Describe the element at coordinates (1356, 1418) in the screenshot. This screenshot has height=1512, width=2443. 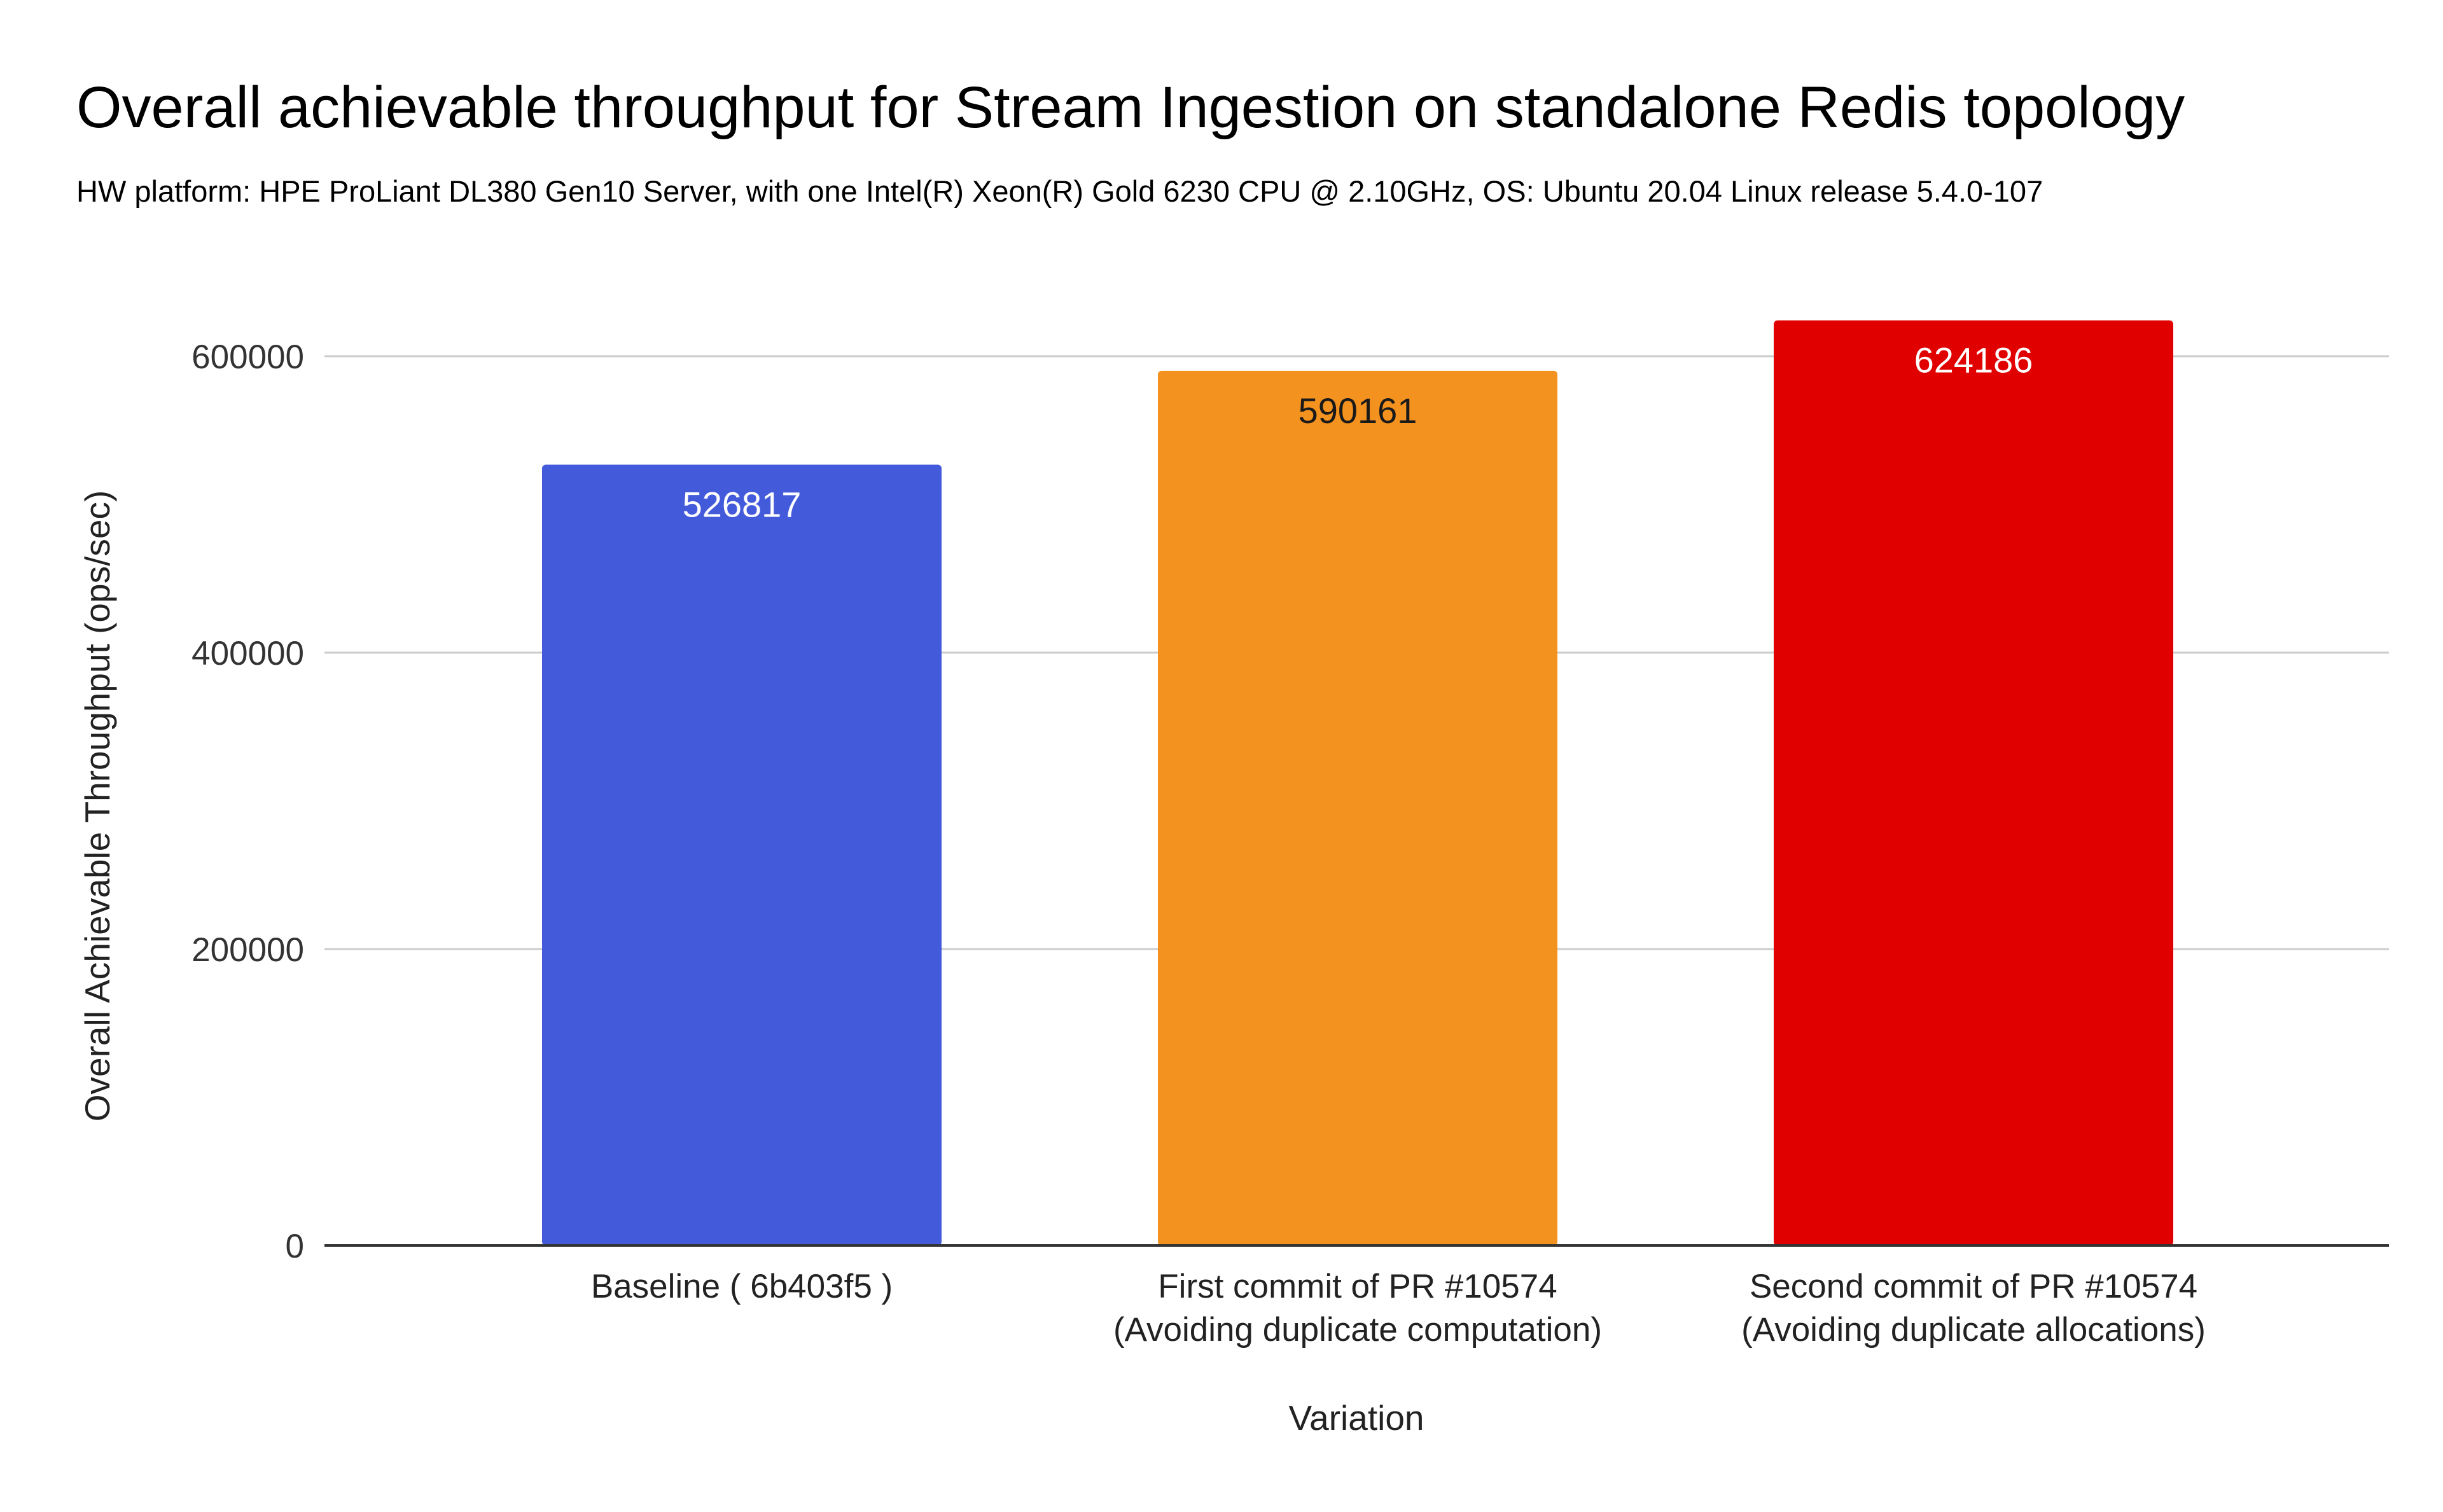
I see `x-axis-label: Variation` at that location.